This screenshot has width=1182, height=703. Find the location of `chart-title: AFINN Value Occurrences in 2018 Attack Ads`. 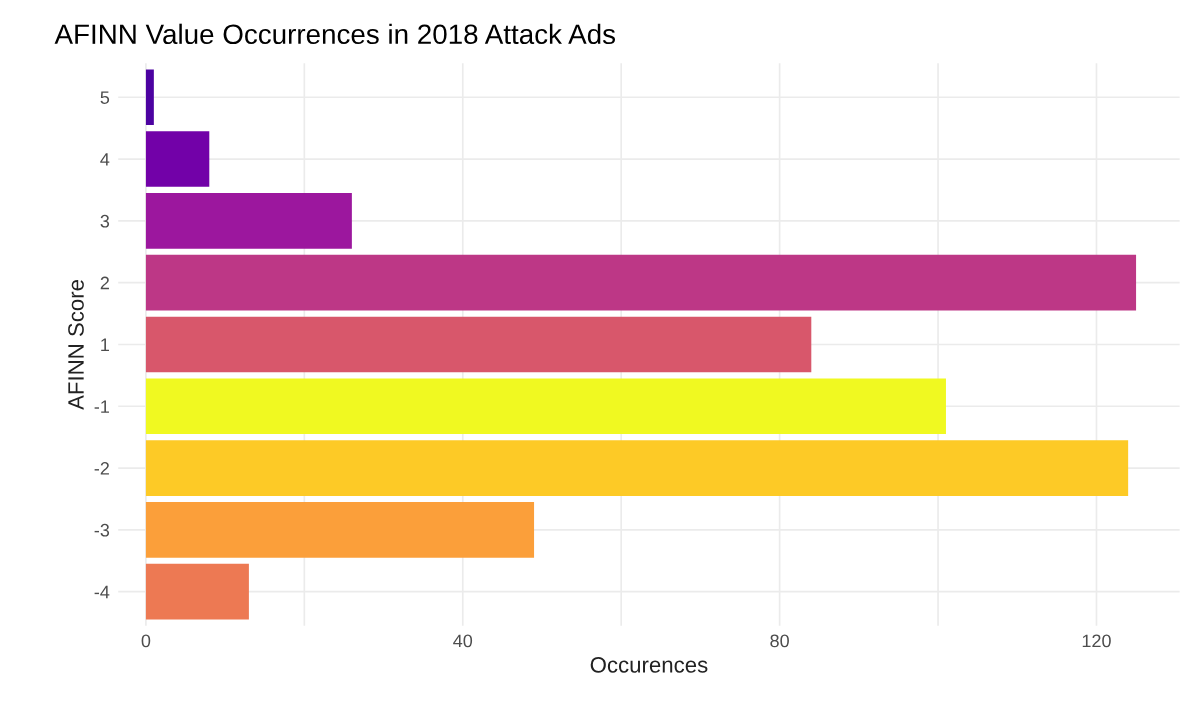

chart-title: AFINN Value Occurrences in 2018 Attack Ads is located at coordinates (335, 34).